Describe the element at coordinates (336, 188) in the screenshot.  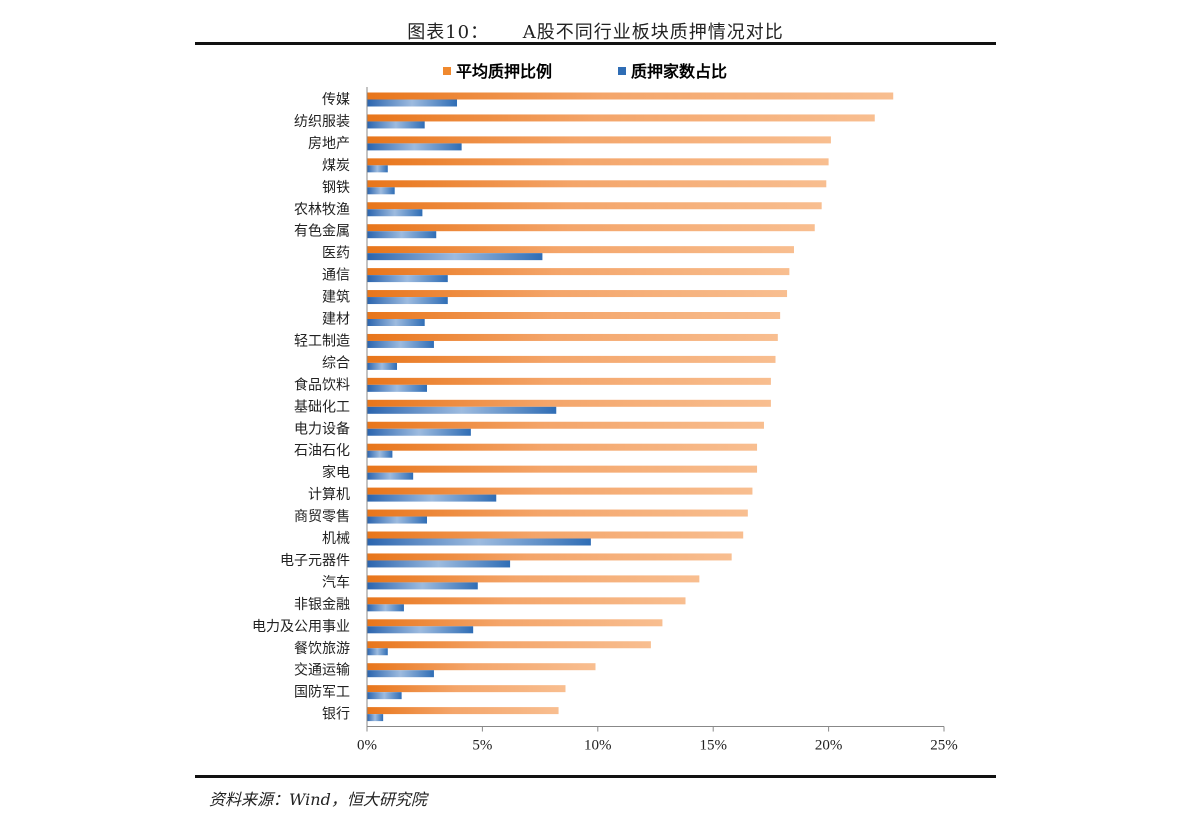
I see `category-label: 钢铁` at that location.